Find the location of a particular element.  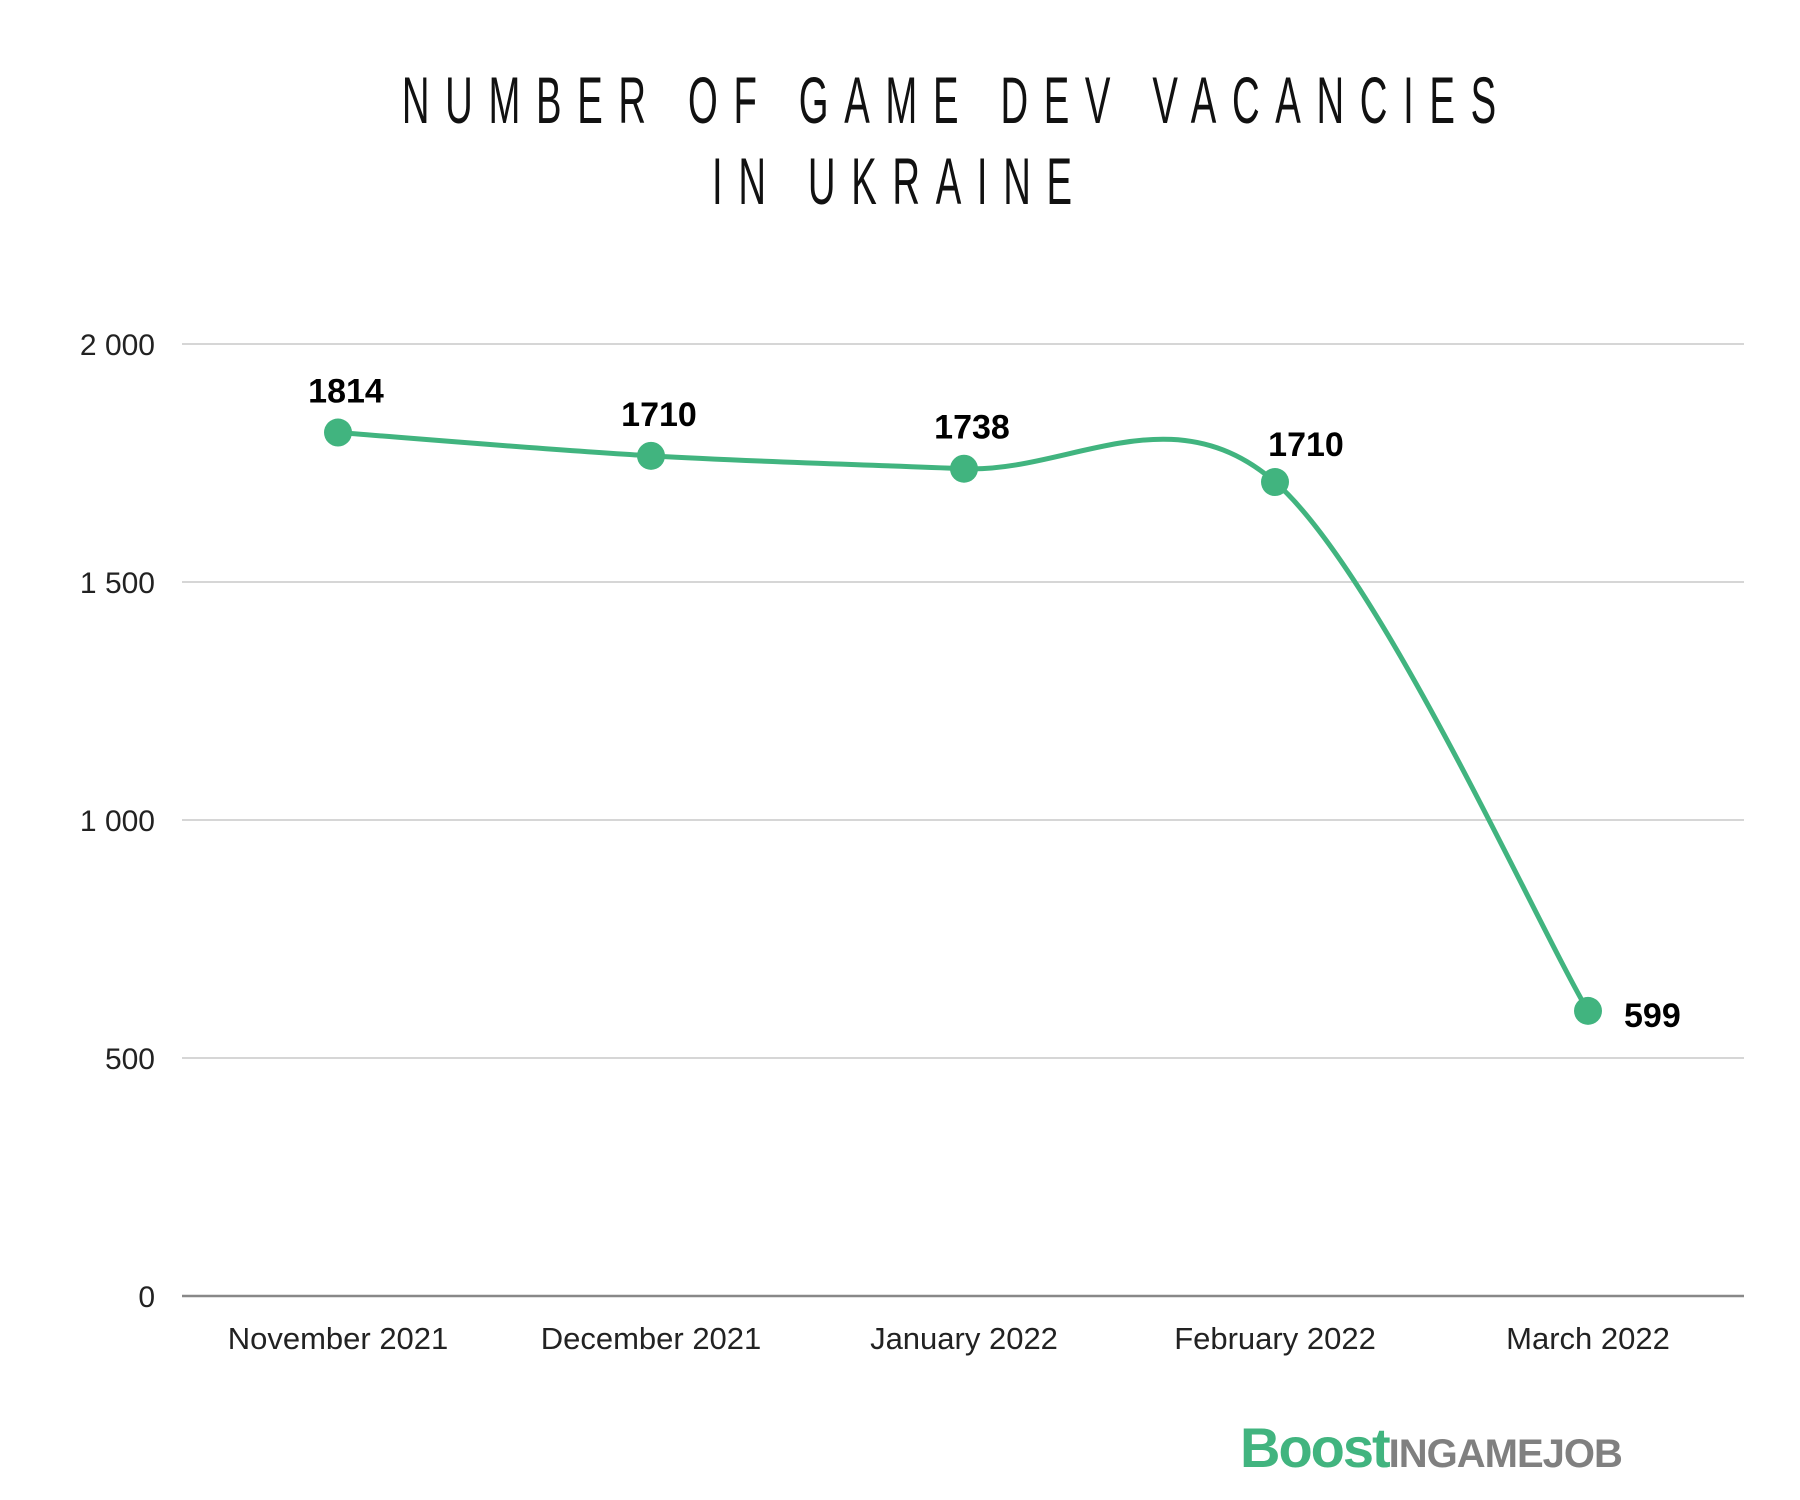

data-label: 599 is located at coordinates (1652, 1016).